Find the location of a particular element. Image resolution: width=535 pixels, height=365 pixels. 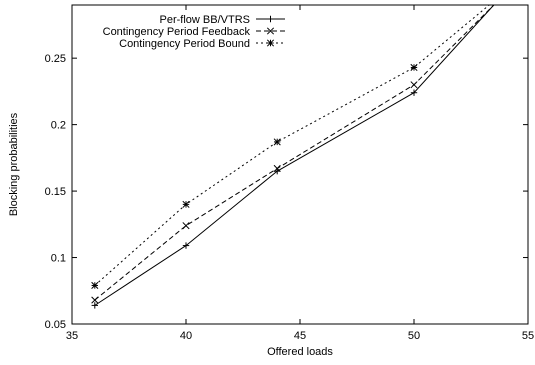

x-axis-title: Offered loads is located at coordinates (300, 352).